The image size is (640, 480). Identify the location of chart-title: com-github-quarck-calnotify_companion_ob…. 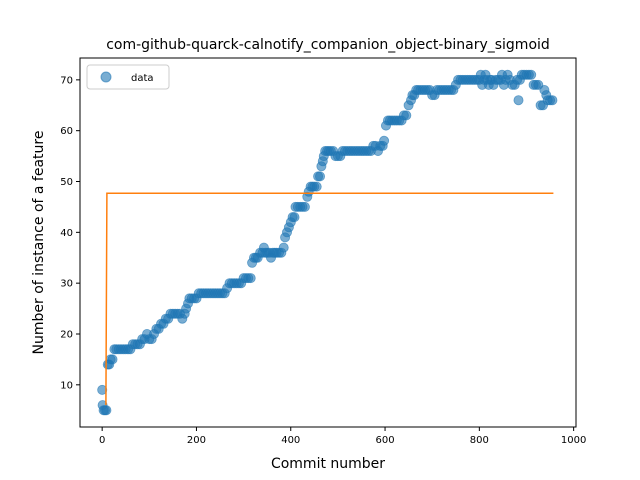
(328, 45).